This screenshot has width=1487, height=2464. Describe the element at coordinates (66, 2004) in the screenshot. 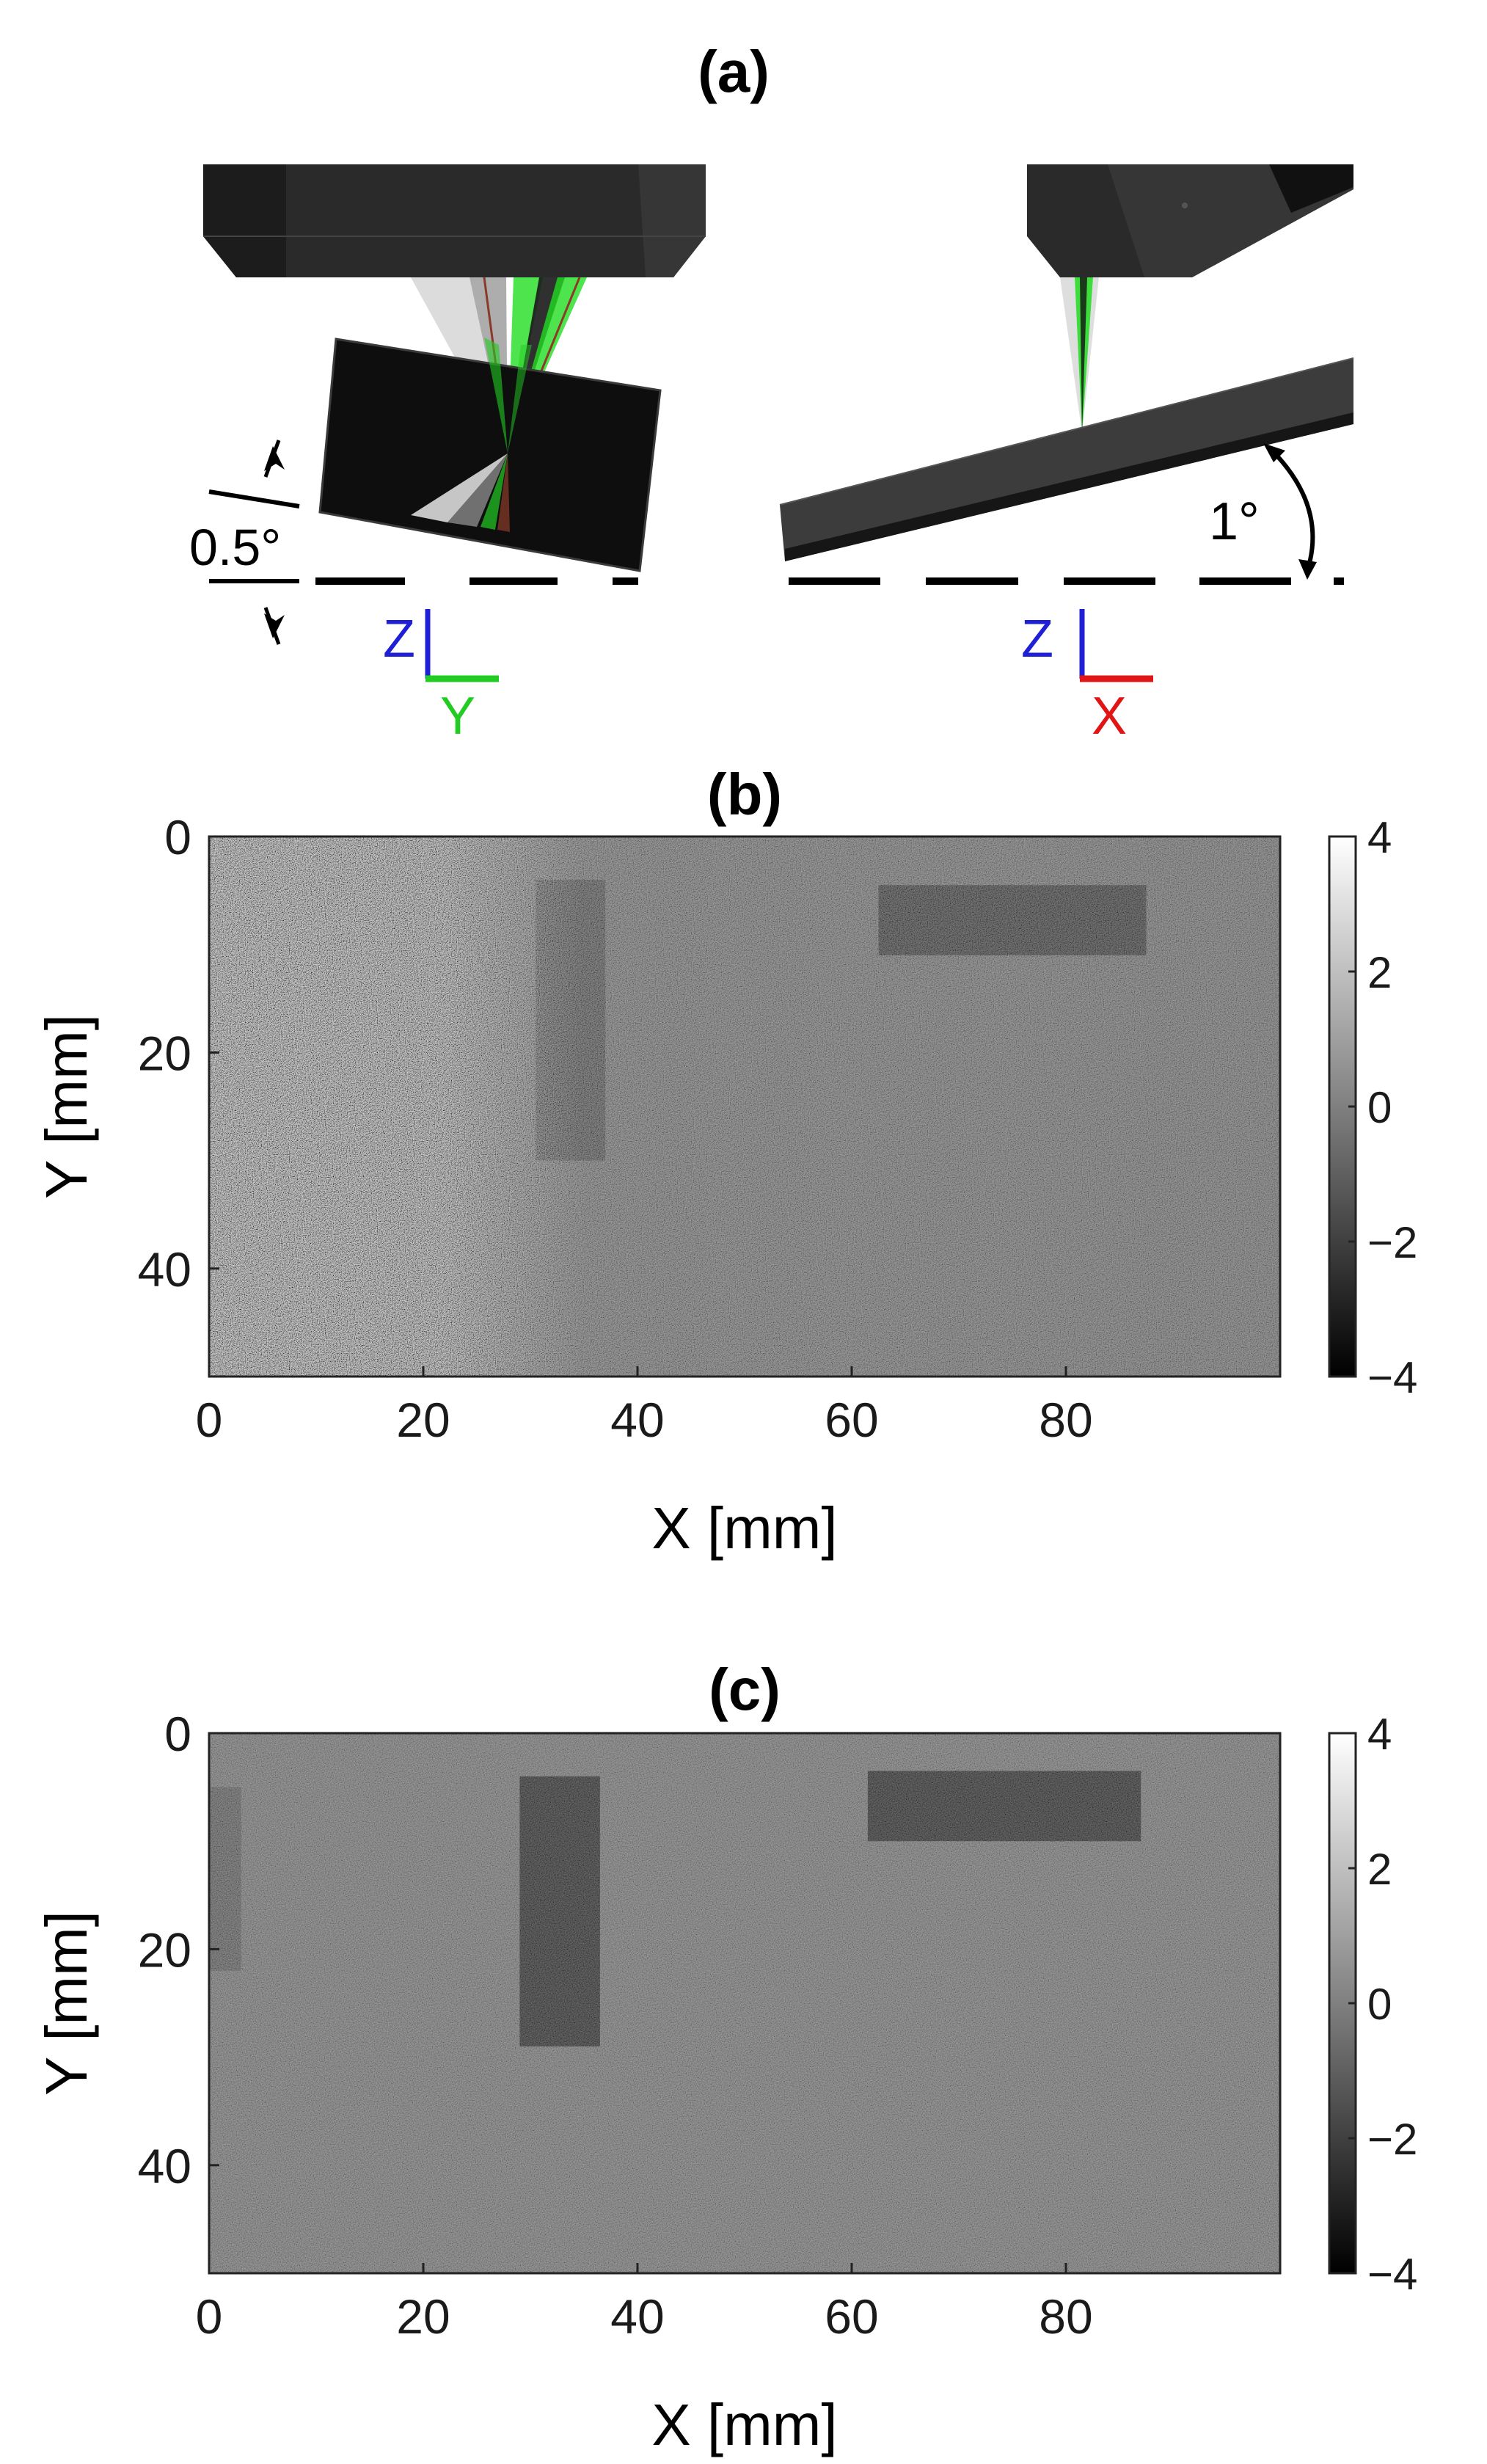

I see `panel-c-ylabel: Y [mm]` at that location.